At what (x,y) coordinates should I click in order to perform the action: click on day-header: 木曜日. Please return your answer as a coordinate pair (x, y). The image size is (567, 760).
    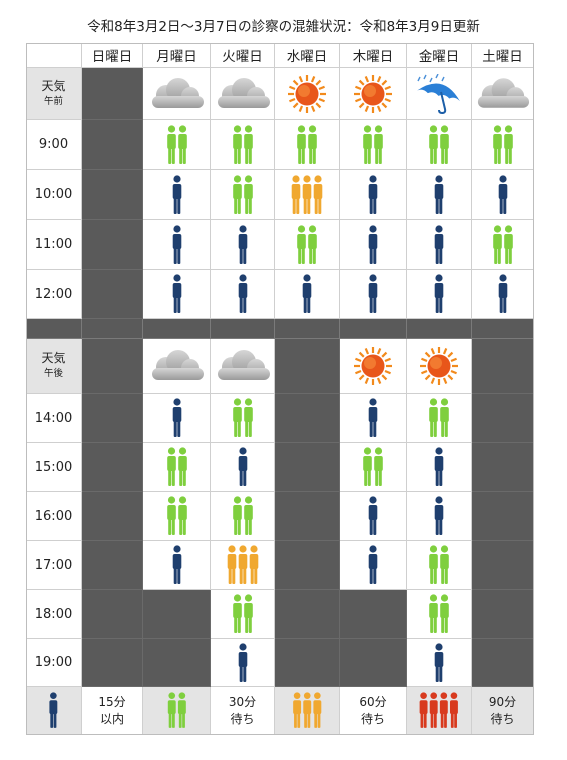
    Looking at the image, I should click on (373, 55).